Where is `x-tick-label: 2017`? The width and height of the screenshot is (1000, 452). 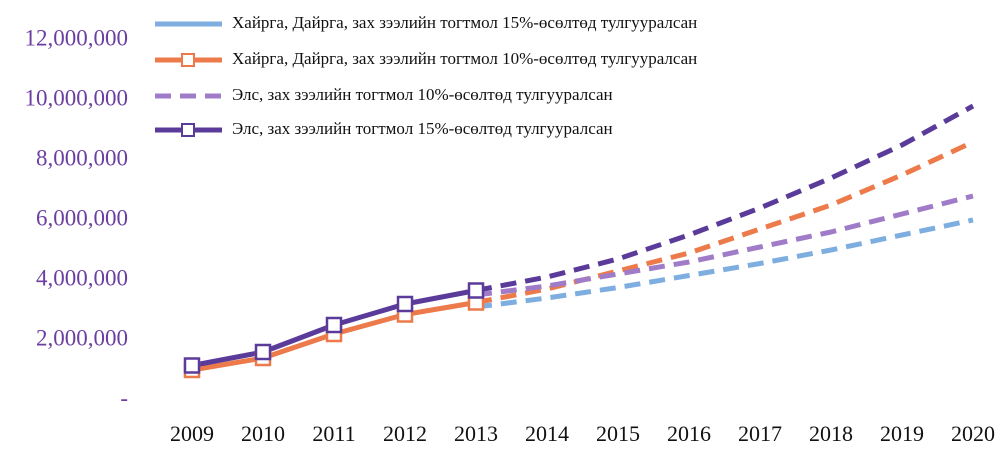 x-tick-label: 2017 is located at coordinates (760, 433).